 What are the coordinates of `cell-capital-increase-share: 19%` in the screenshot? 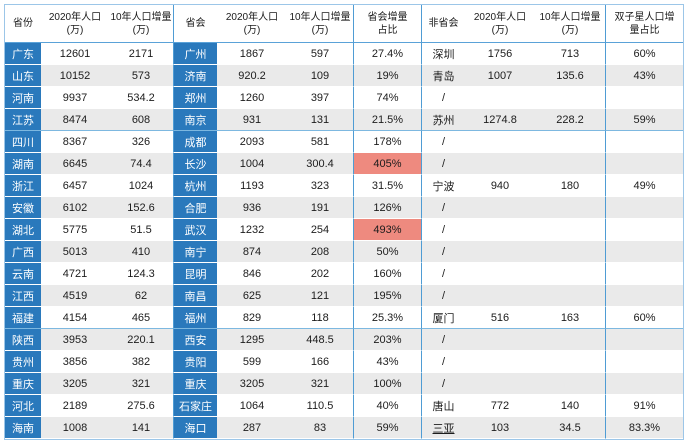 It's located at (387, 76).